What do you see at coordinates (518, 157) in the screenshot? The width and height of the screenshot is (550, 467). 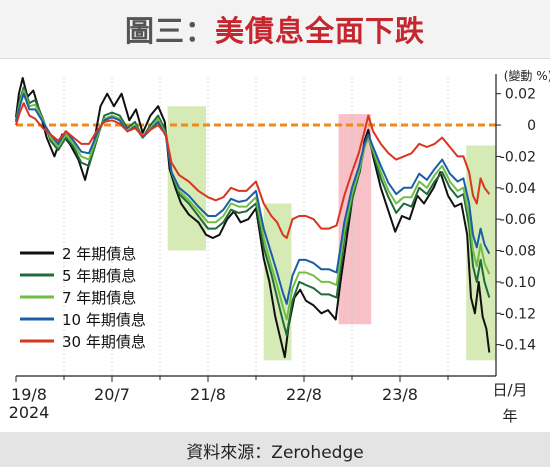 I see `y-tick-label: -0.02` at bounding box center [518, 157].